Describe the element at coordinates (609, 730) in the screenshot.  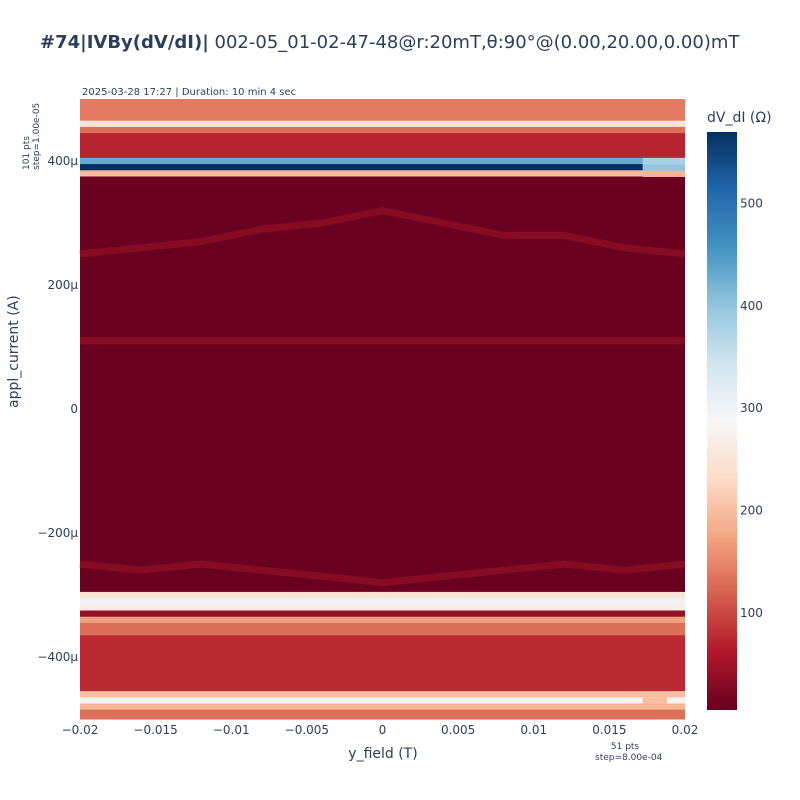
I see `x-tick-label: 0.015` at that location.